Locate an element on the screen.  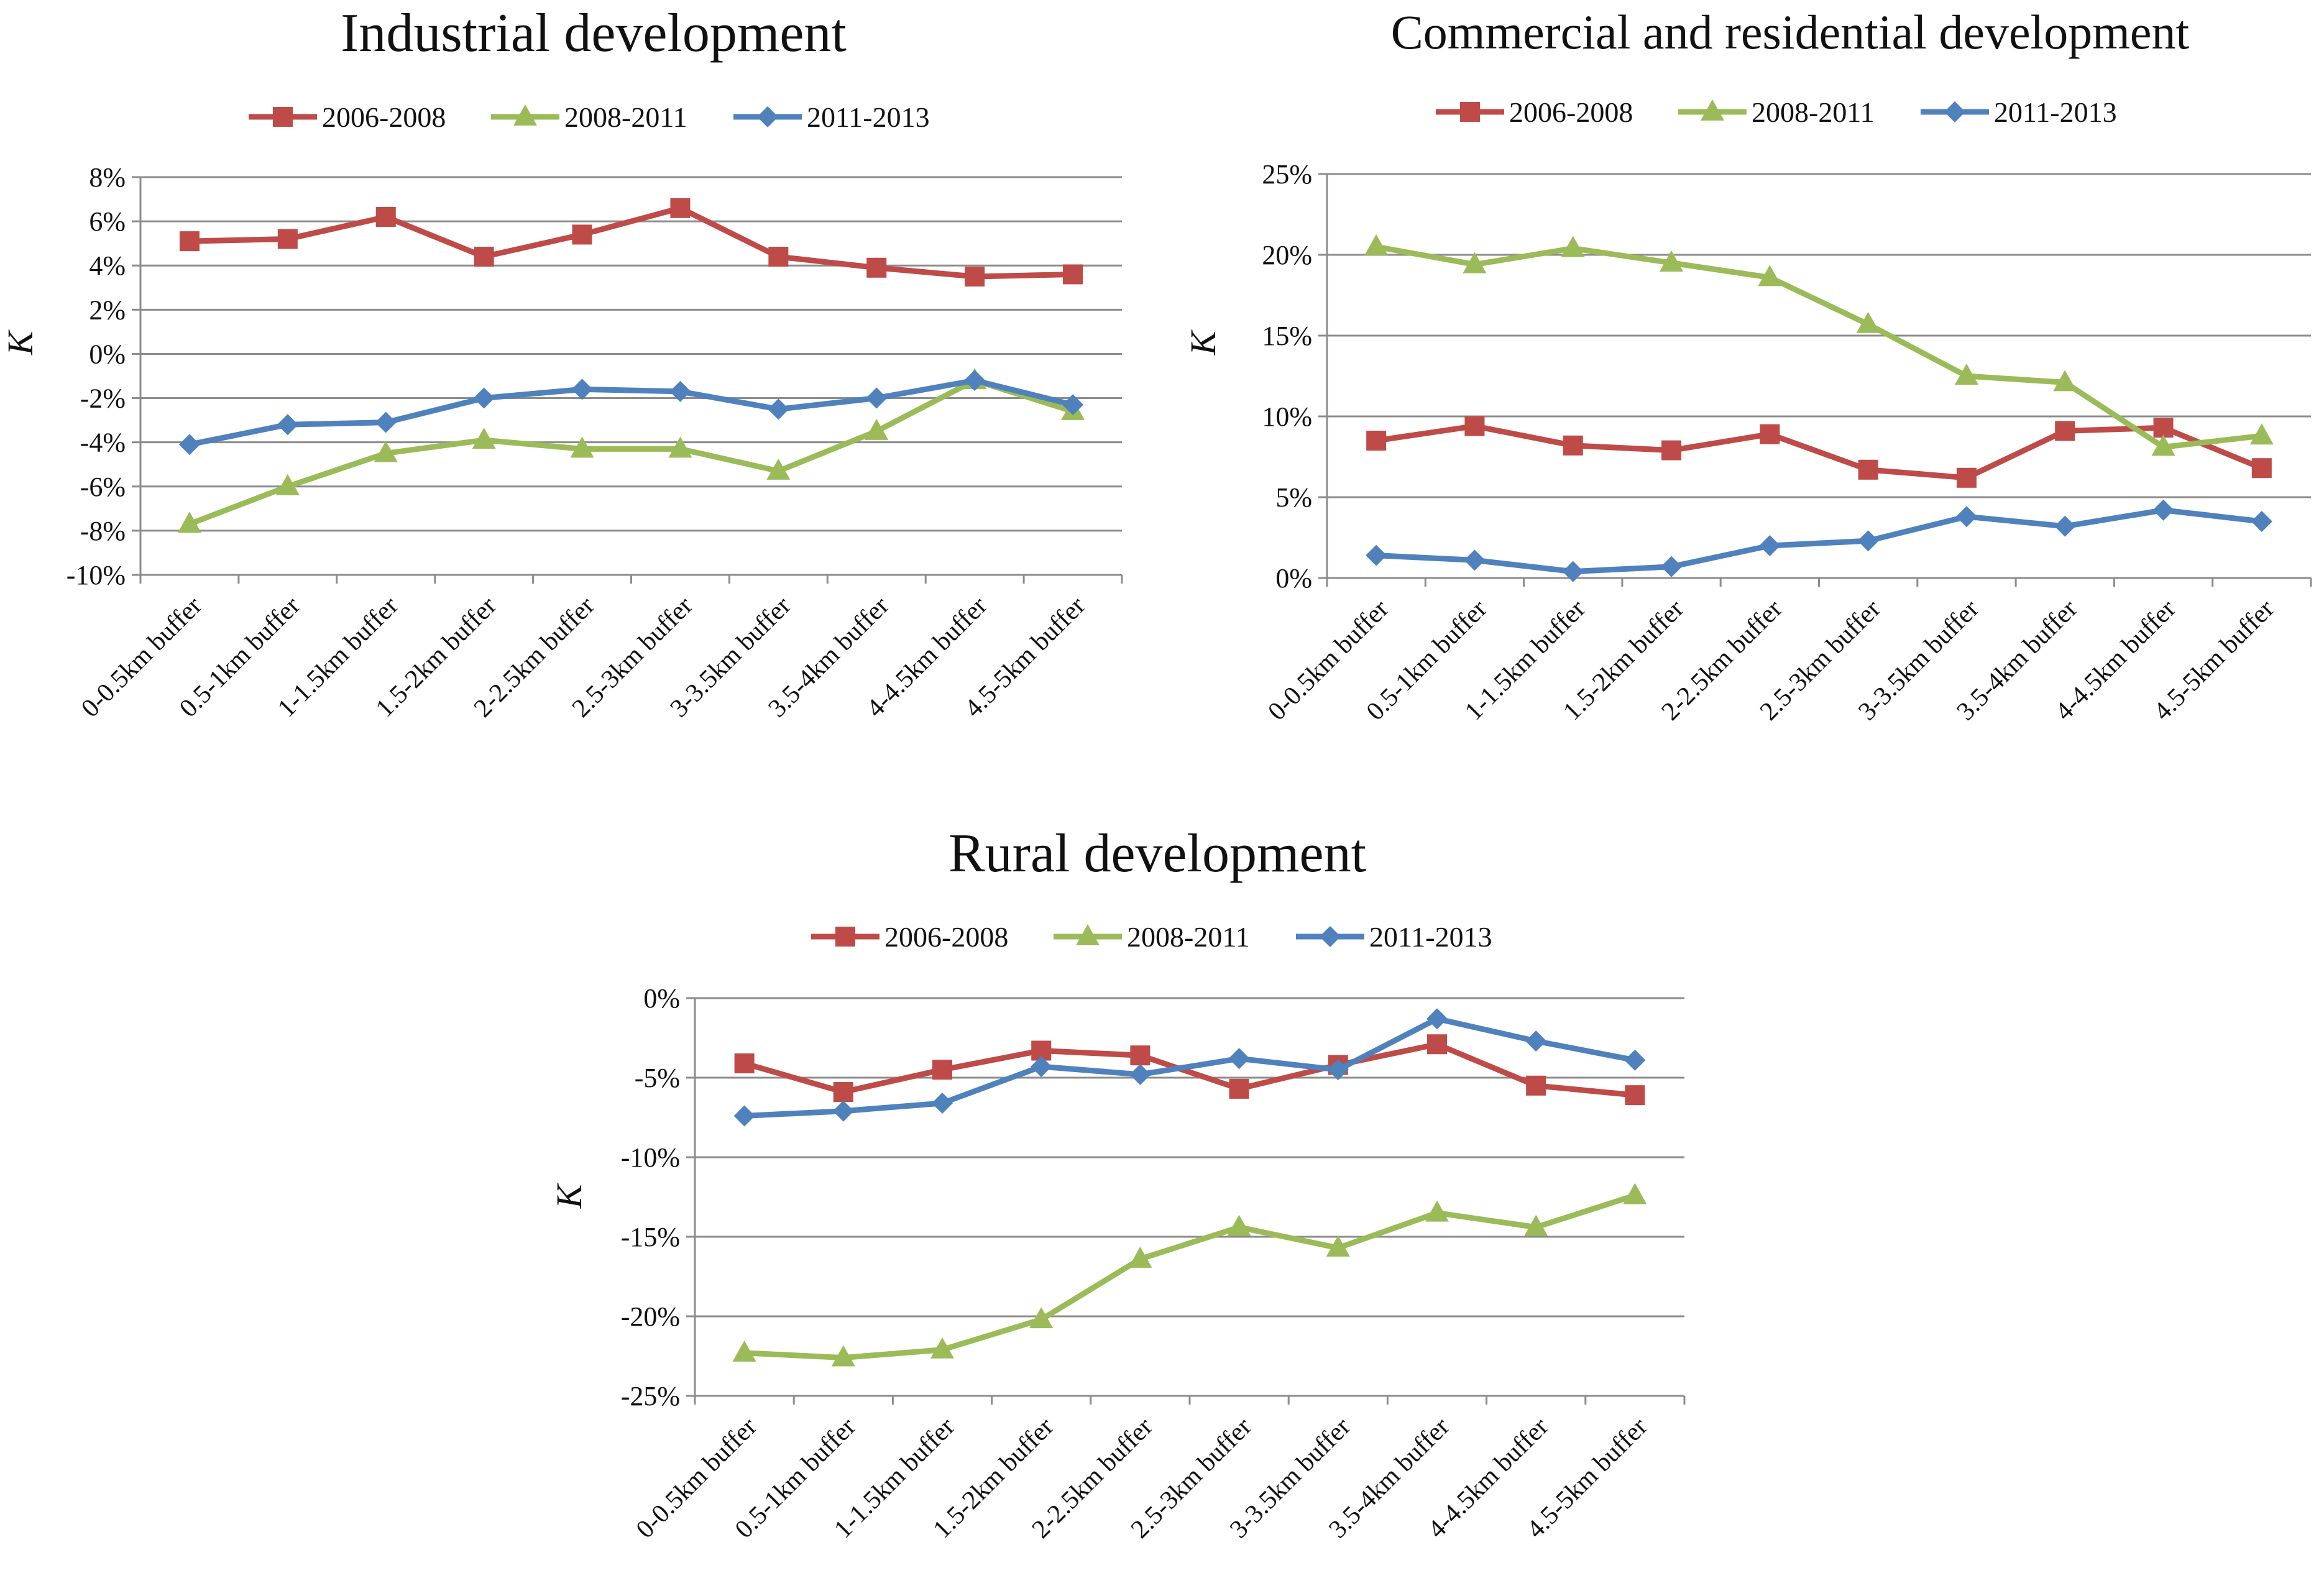
y-tick-label: 6% is located at coordinates (107, 221).